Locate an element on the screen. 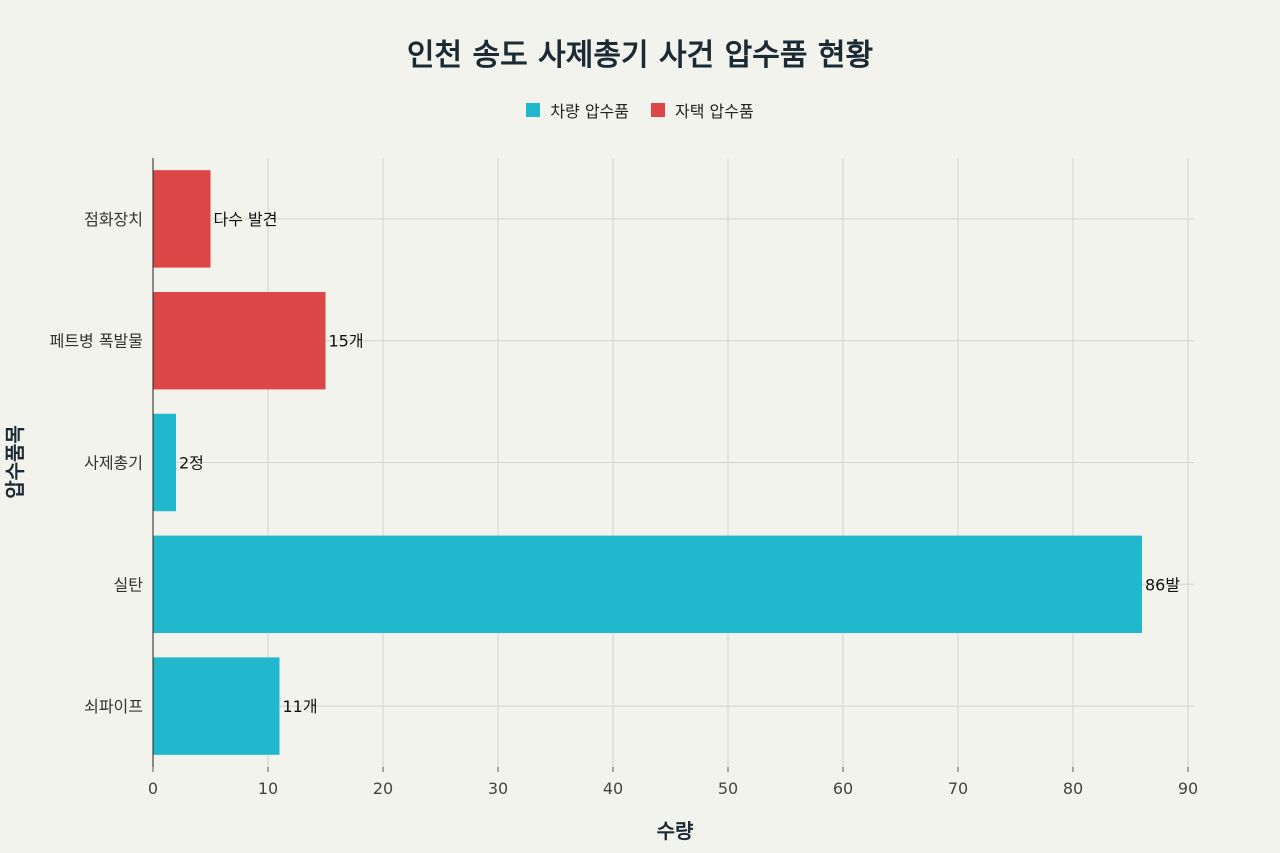 This screenshot has height=853, width=1280. data-label: 15개 is located at coordinates (346, 341).